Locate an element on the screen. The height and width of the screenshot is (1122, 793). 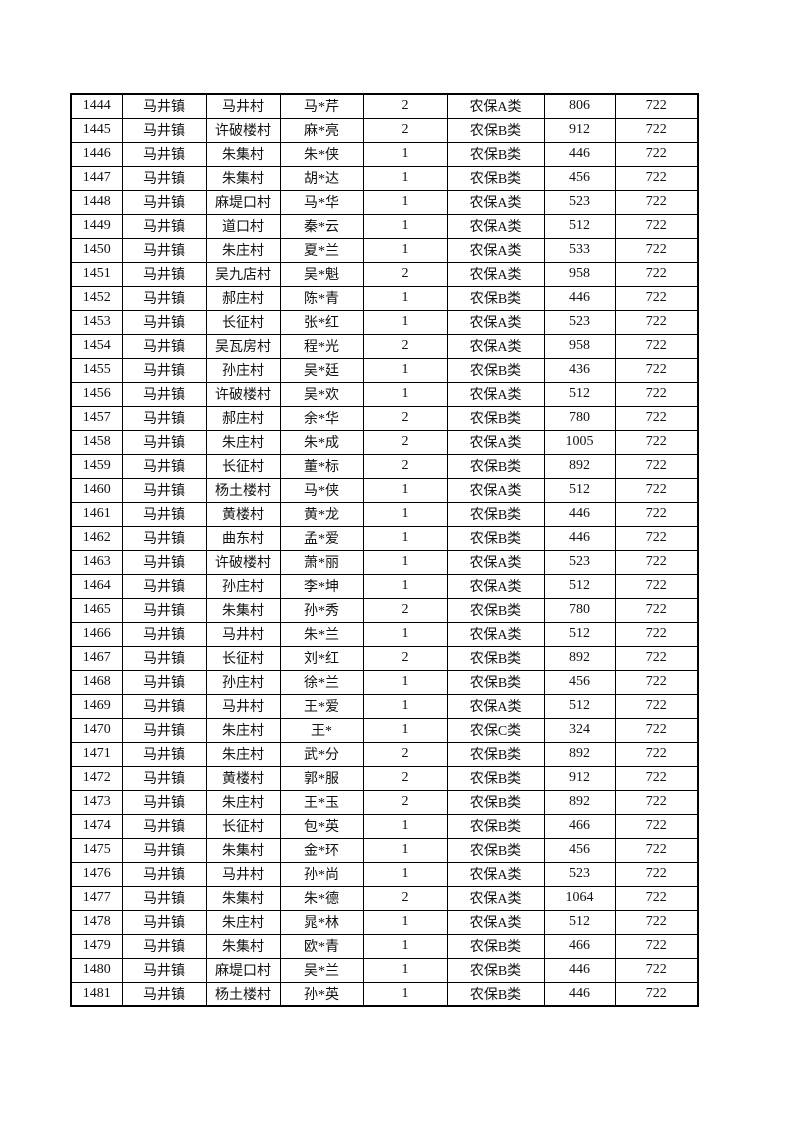
cell-village: 长征村 is located at coordinates (243, 466).